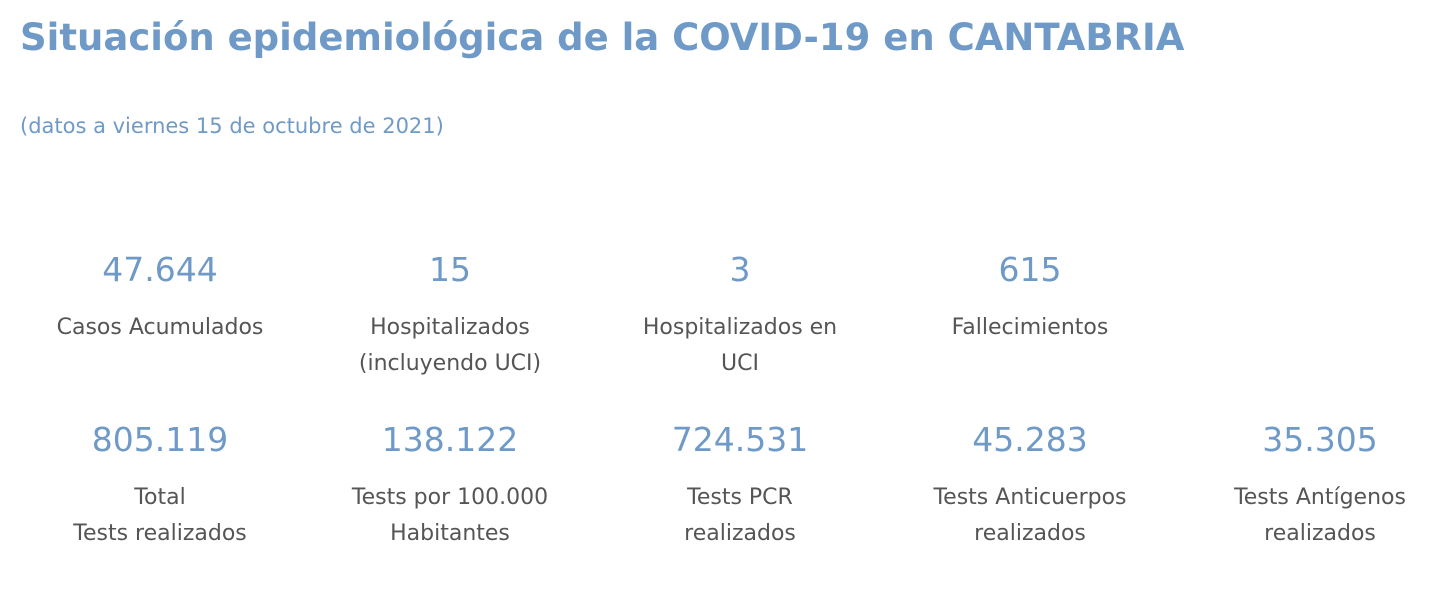 Image resolution: width=1430 pixels, height=594 pixels. I want to click on stat-hospitalizados: 15 Hospitalizados (incluyendo UCI), so click(450, 316).